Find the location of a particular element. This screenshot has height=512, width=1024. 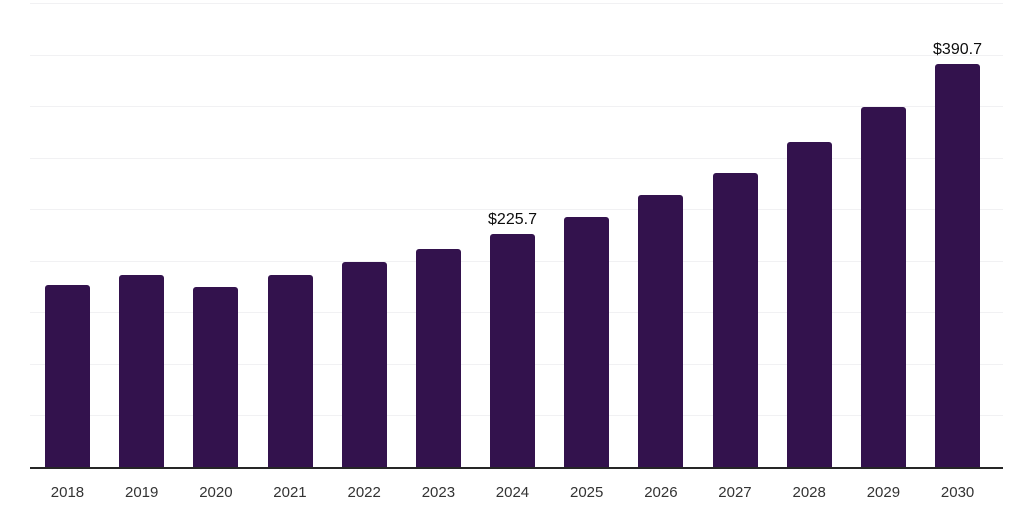

data-label-2030: $390.7 is located at coordinates (957, 50).